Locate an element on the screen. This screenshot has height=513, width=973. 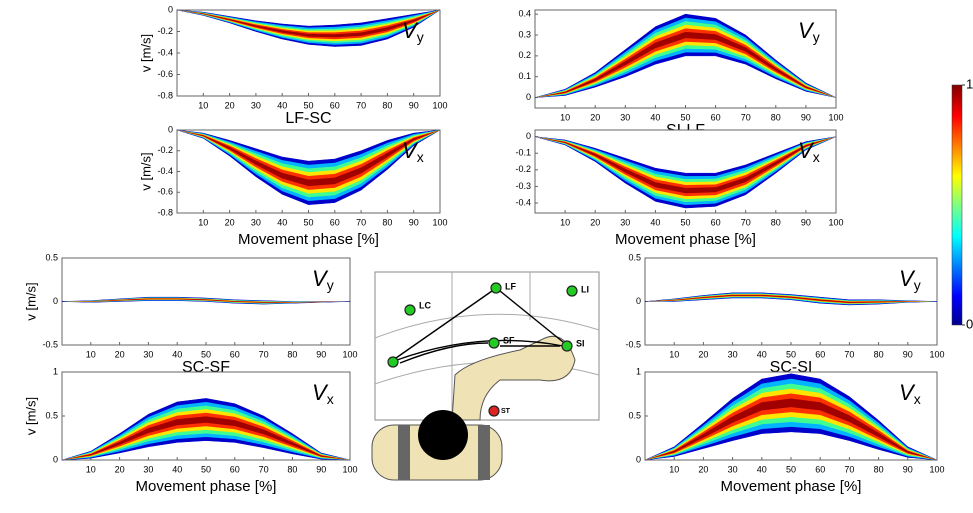
y-tick-label: -0.1 is located at coordinates (523, 153).